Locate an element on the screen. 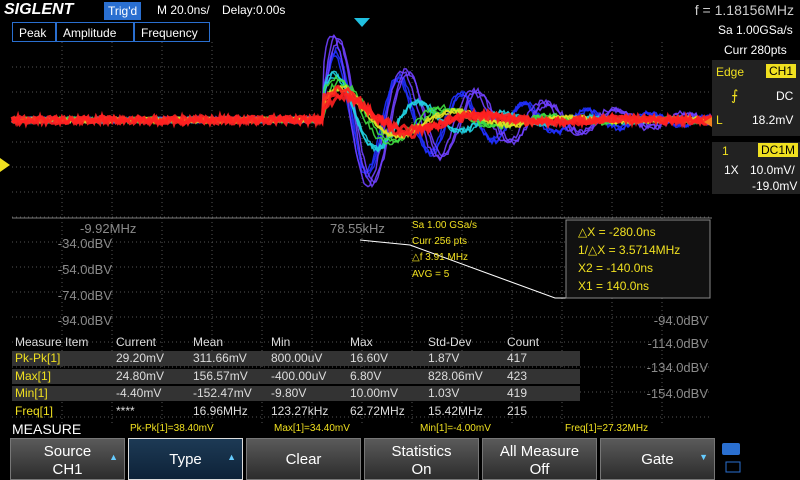  status-title: MEASURE is located at coordinates (47, 429).